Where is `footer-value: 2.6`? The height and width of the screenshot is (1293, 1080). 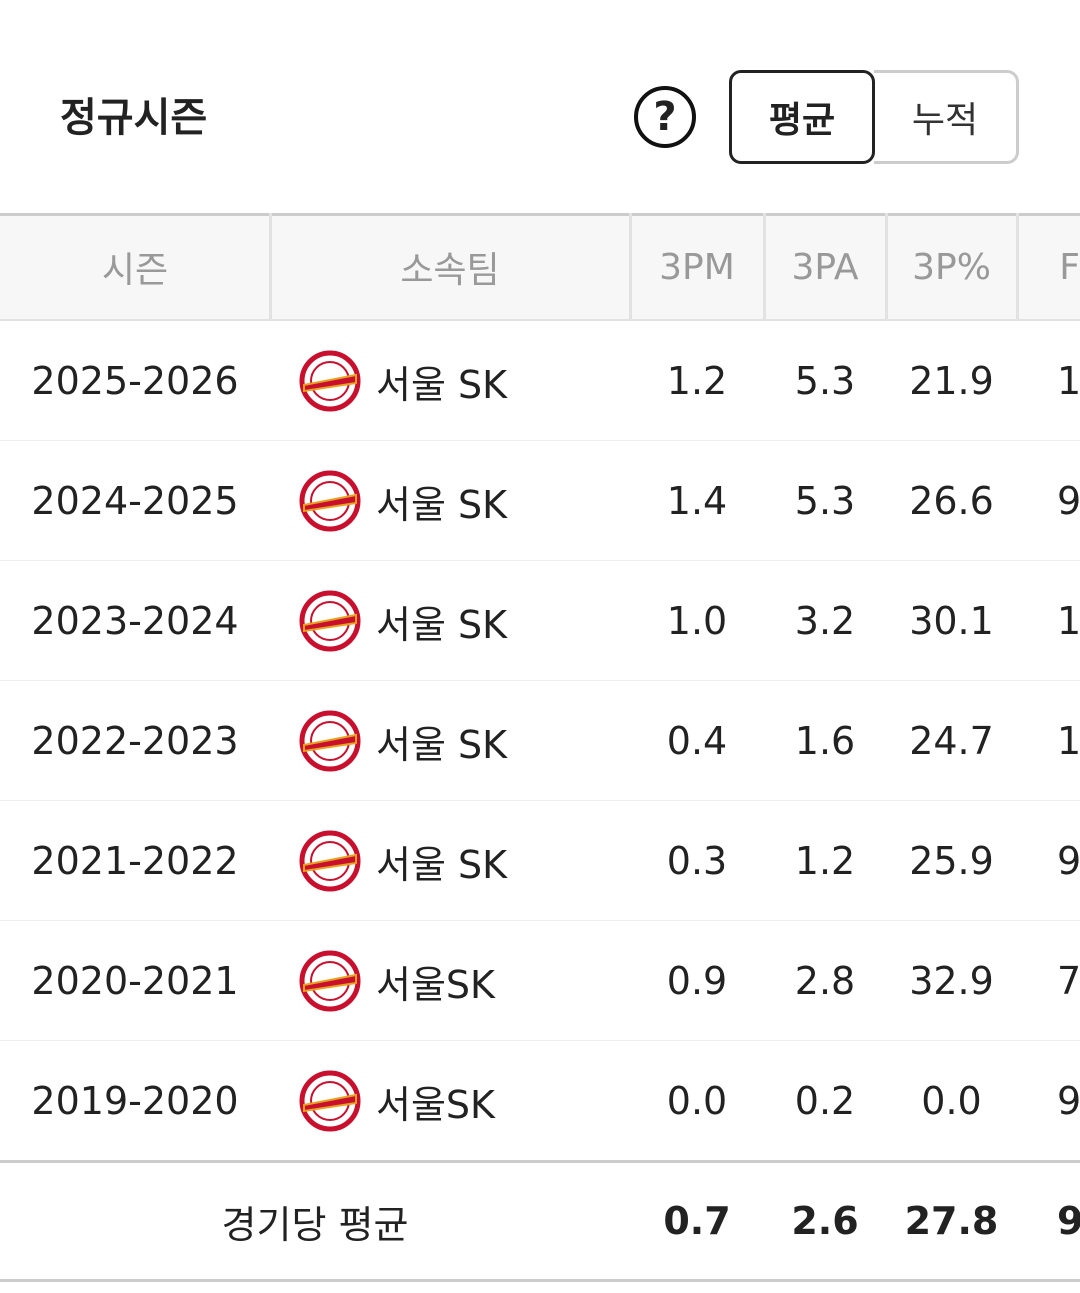 footer-value: 2.6 is located at coordinates (825, 1221).